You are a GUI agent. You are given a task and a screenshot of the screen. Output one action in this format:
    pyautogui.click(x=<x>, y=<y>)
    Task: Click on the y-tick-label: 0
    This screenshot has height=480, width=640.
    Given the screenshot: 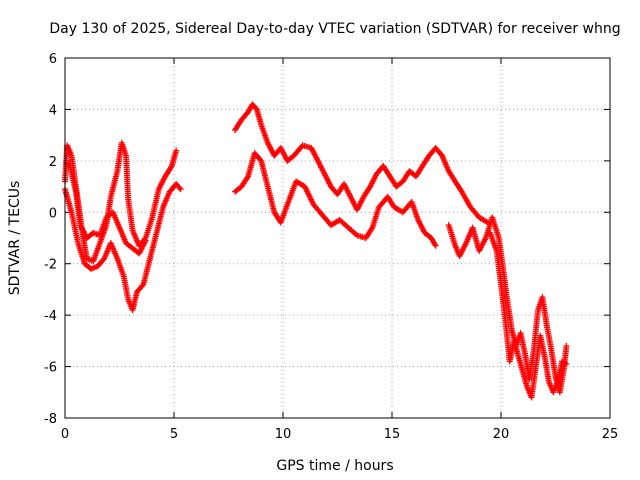 What is the action you would take?
    pyautogui.click(x=53, y=213)
    